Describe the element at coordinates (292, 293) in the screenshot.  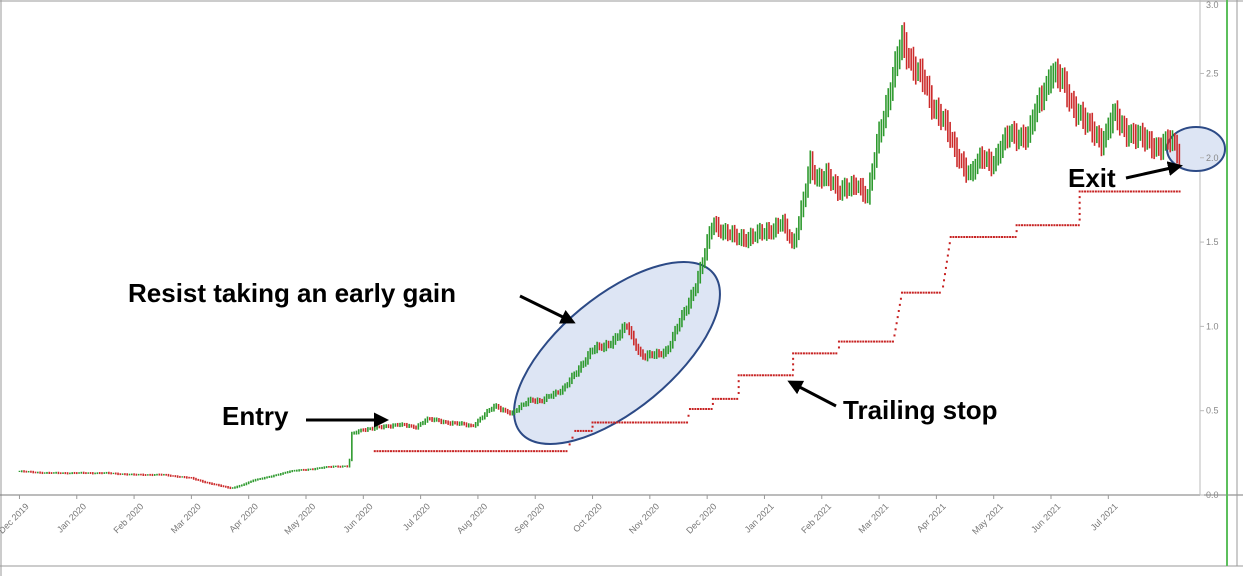
I see `annotation-early-gain-label: Resist taking an early gain` at that location.